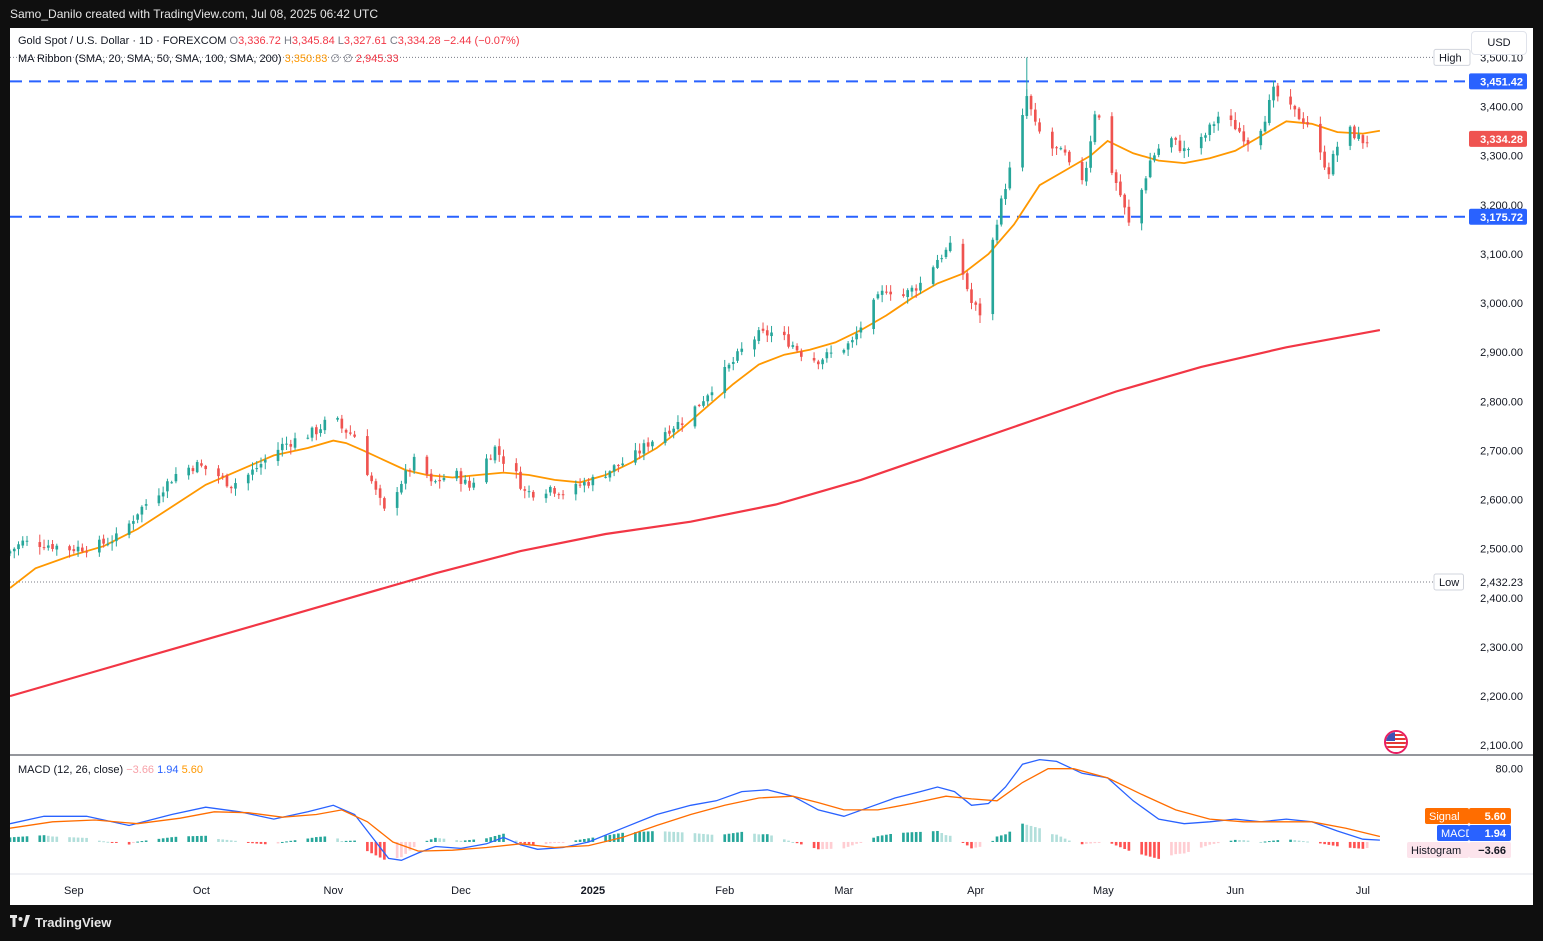 The image size is (1543, 941). What do you see at coordinates (1501, 550) in the screenshot?
I see `y-tick-label: 2,500.00` at bounding box center [1501, 550].